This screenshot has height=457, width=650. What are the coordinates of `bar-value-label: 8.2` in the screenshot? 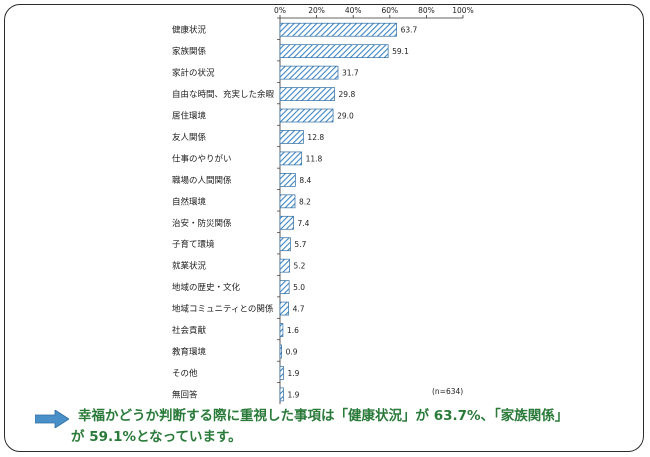 It's located at (305, 201).